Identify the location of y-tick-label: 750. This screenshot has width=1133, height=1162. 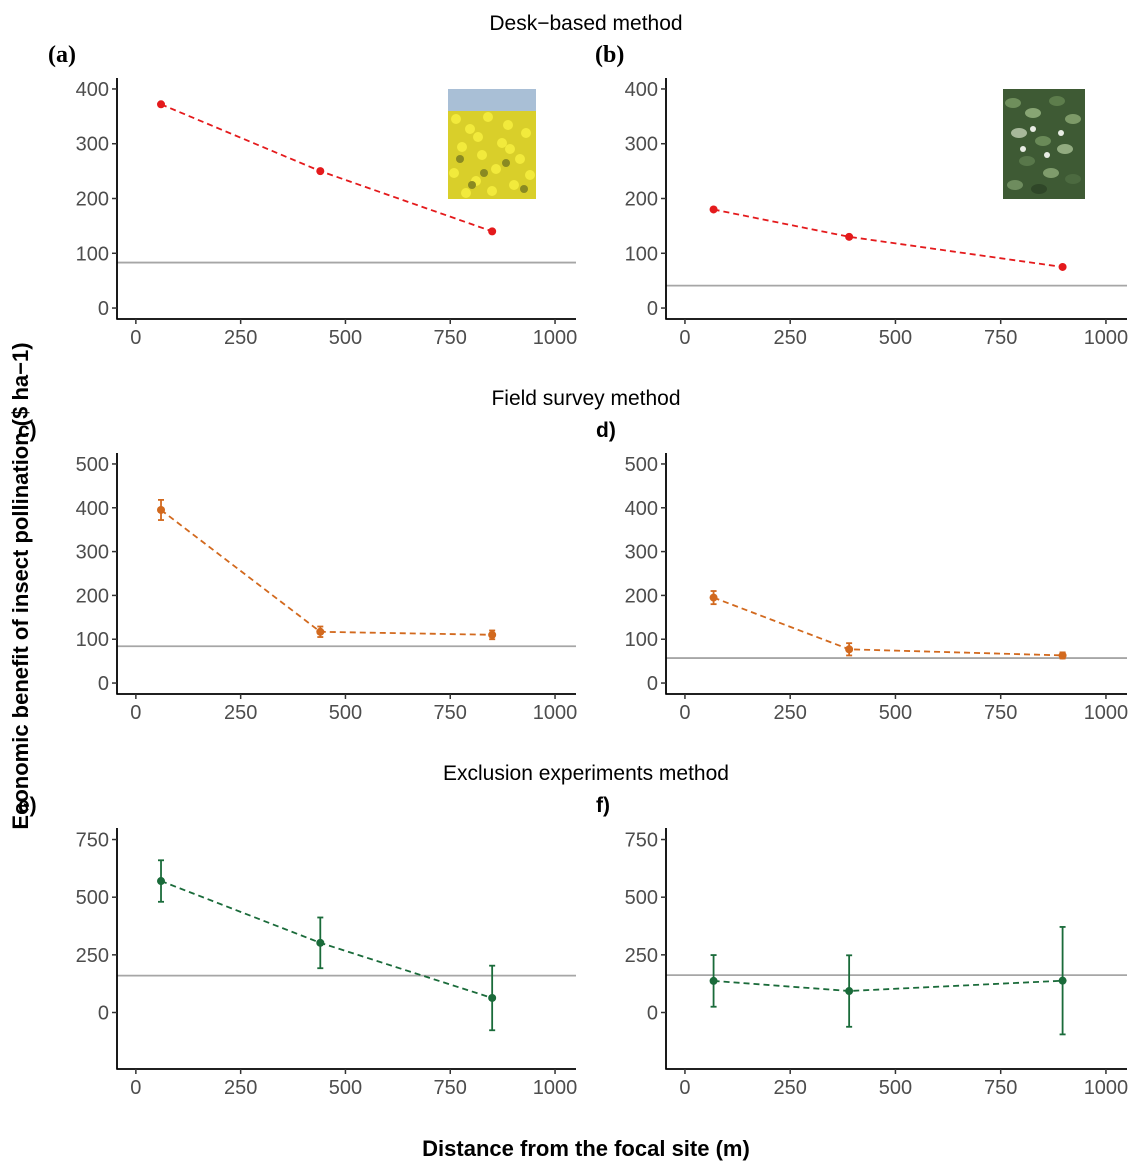
(641, 841).